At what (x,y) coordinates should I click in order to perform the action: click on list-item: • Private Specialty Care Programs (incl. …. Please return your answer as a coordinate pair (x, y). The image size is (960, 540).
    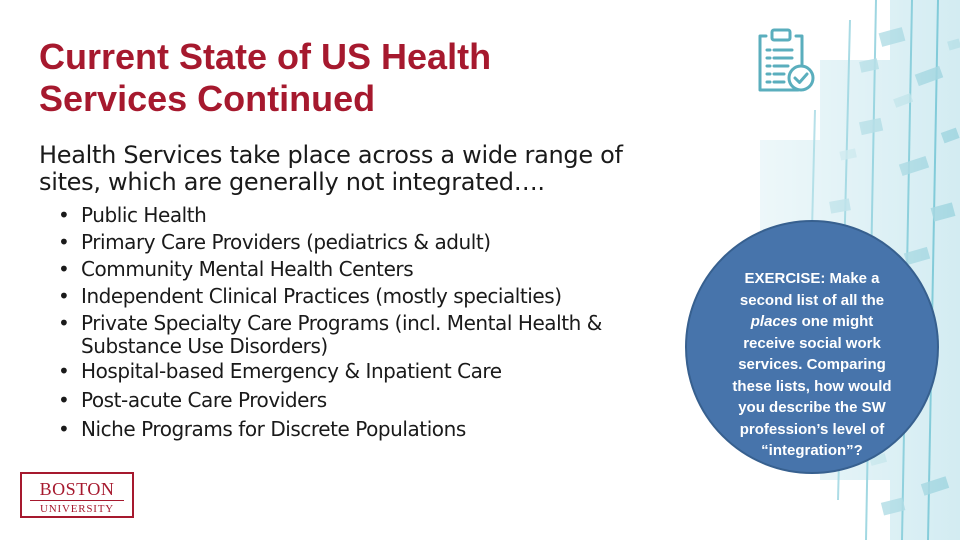
    Looking at the image, I should click on (355, 335).